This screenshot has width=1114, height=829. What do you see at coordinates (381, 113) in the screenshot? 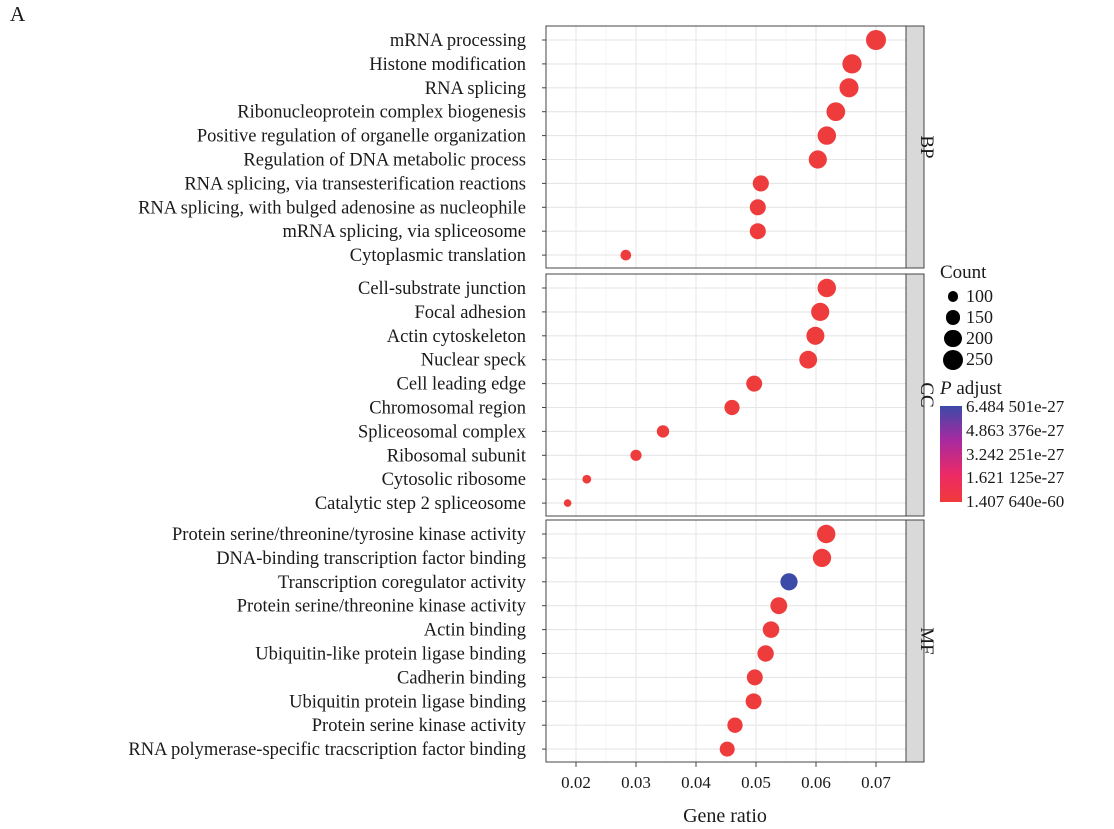
I see `term-label: Ribonucleoprotein complex biogenesis` at bounding box center [381, 113].